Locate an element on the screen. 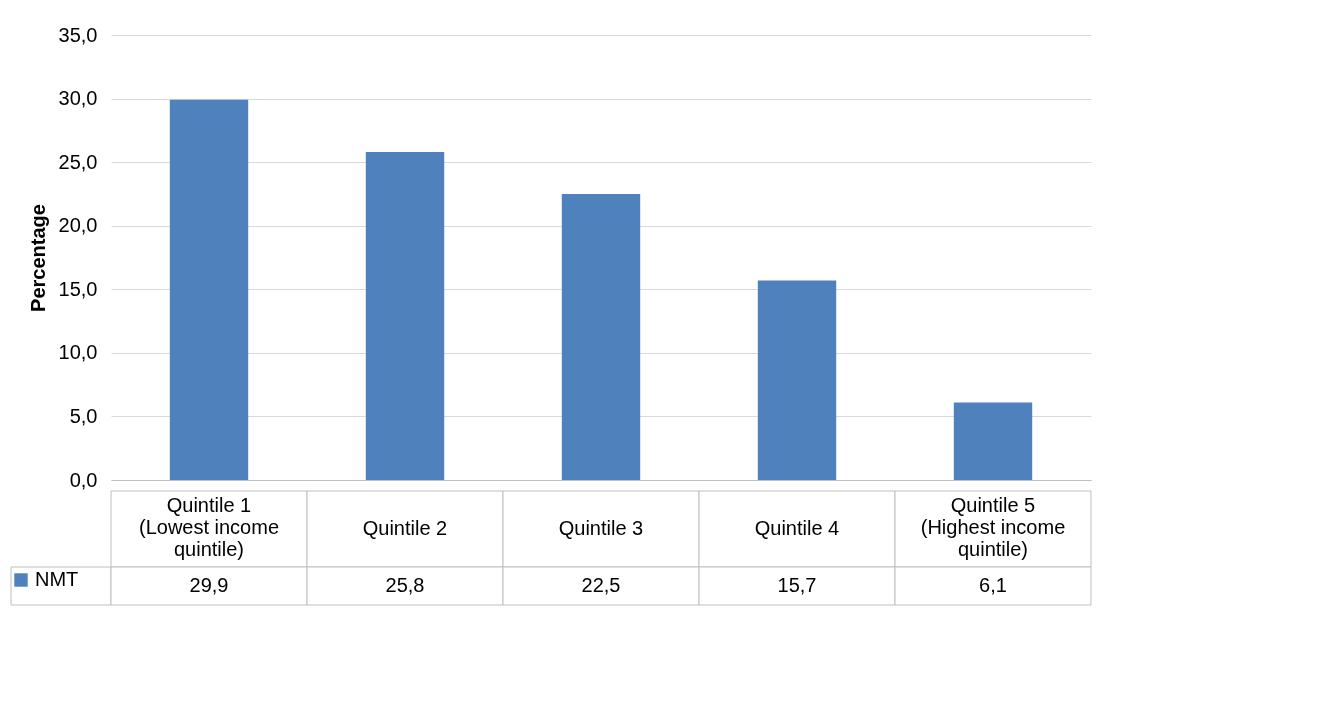  y-tick-label: 25,0 is located at coordinates (78, 161).